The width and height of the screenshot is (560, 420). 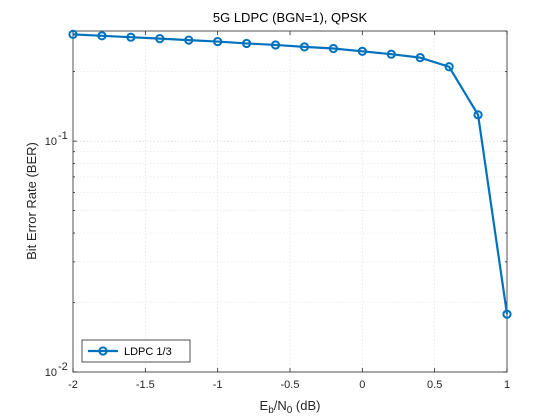 I want to click on chart-title: 5G LDPC (BGN=1), QPSK, so click(x=290, y=17).